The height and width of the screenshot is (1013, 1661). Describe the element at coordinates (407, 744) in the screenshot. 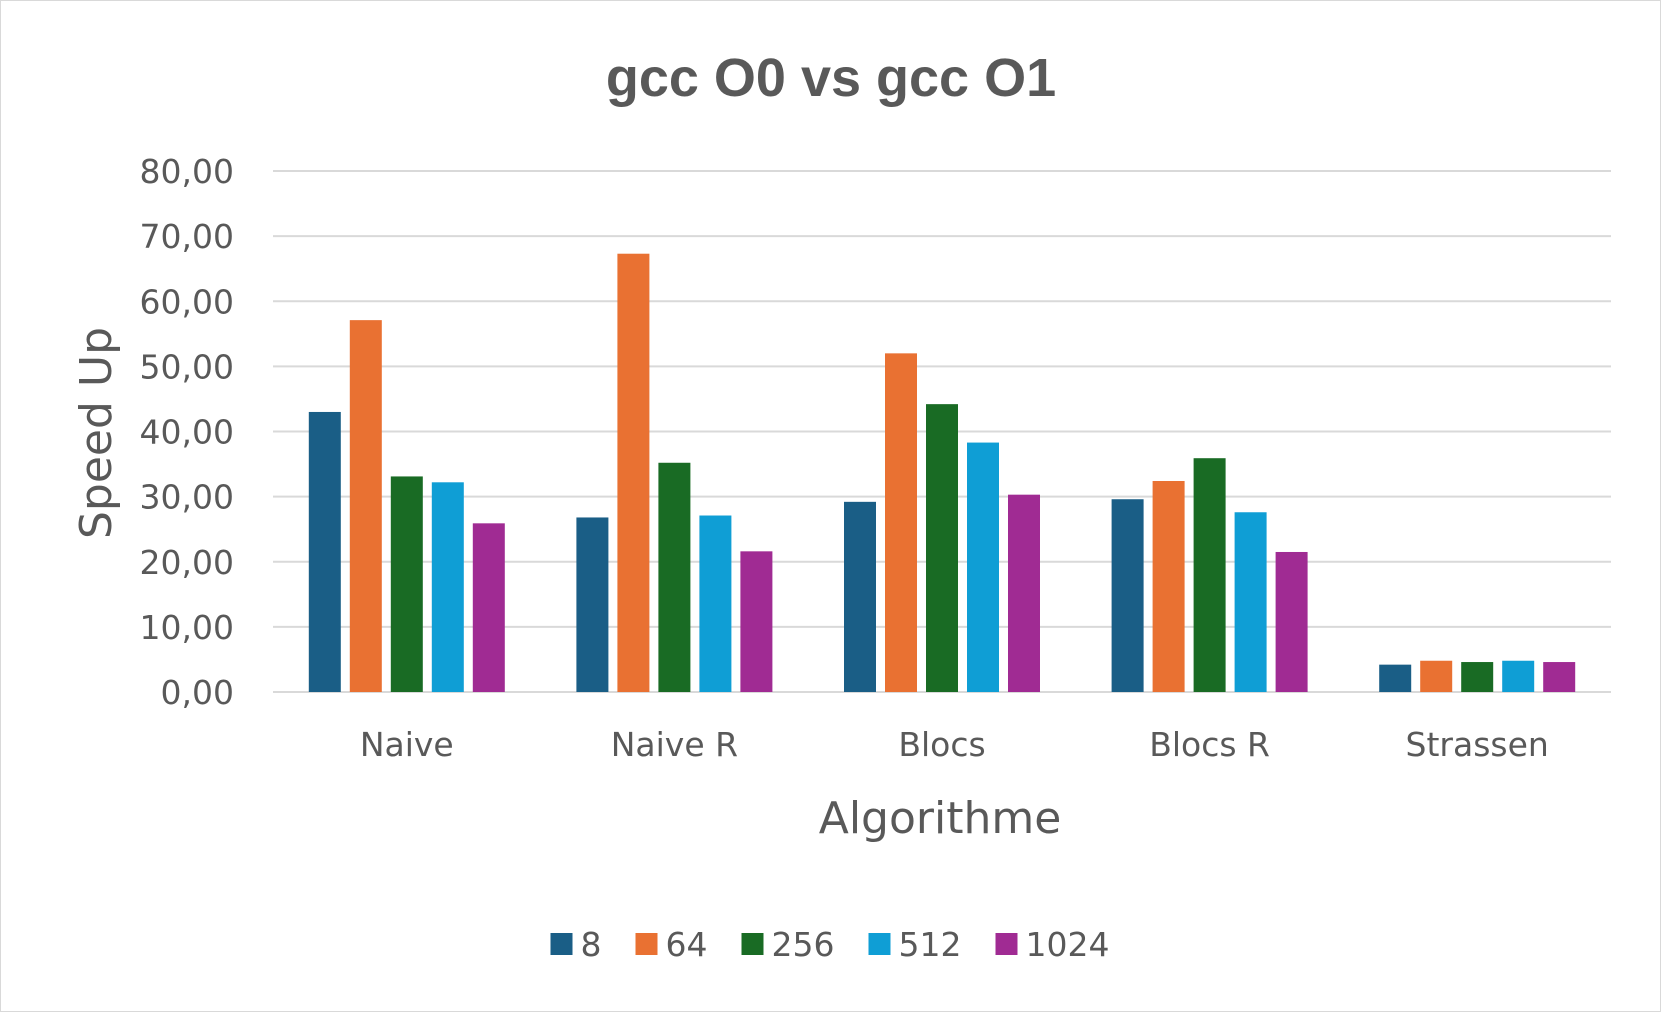

I see `x-category-label: Naive` at that location.